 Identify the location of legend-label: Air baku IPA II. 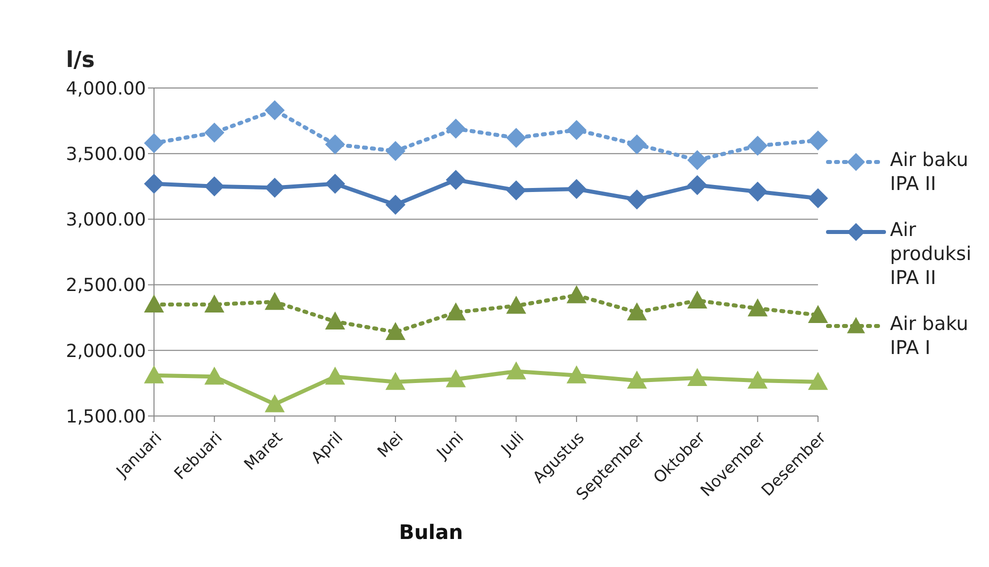
(930, 172).